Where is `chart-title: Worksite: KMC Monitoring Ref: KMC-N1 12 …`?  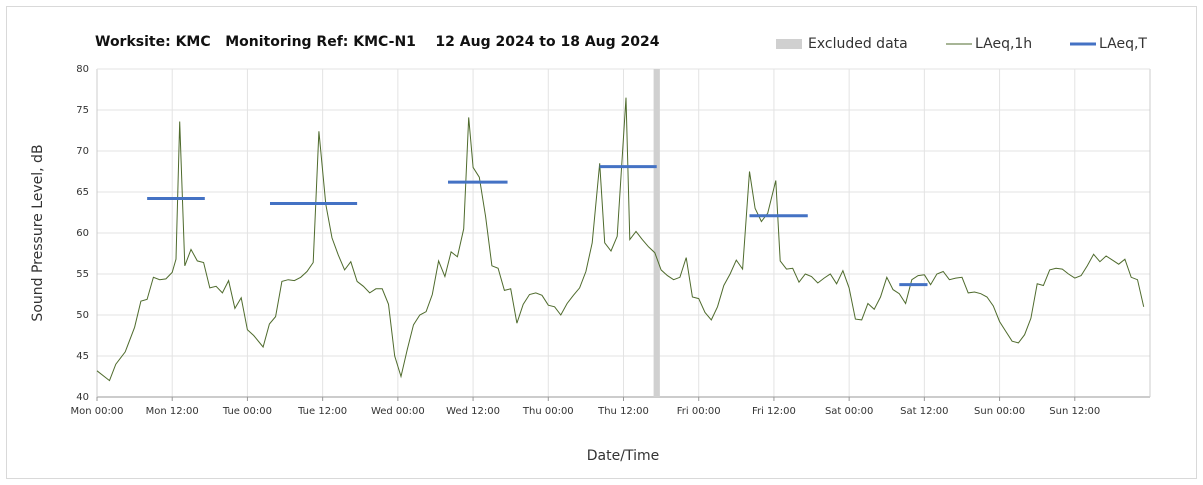
chart-title: Worksite: KMC Monitoring Ref: KMC-N1 12 … is located at coordinates (377, 42).